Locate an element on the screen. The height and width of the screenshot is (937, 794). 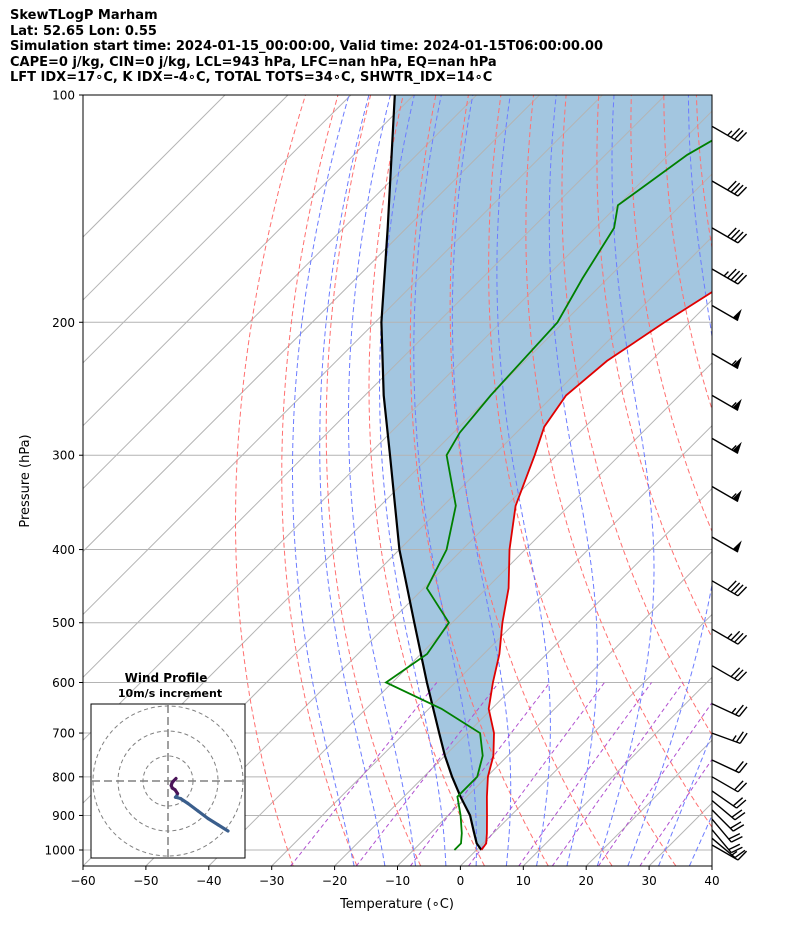
hodograph-rings is located at coordinates (168, 781).